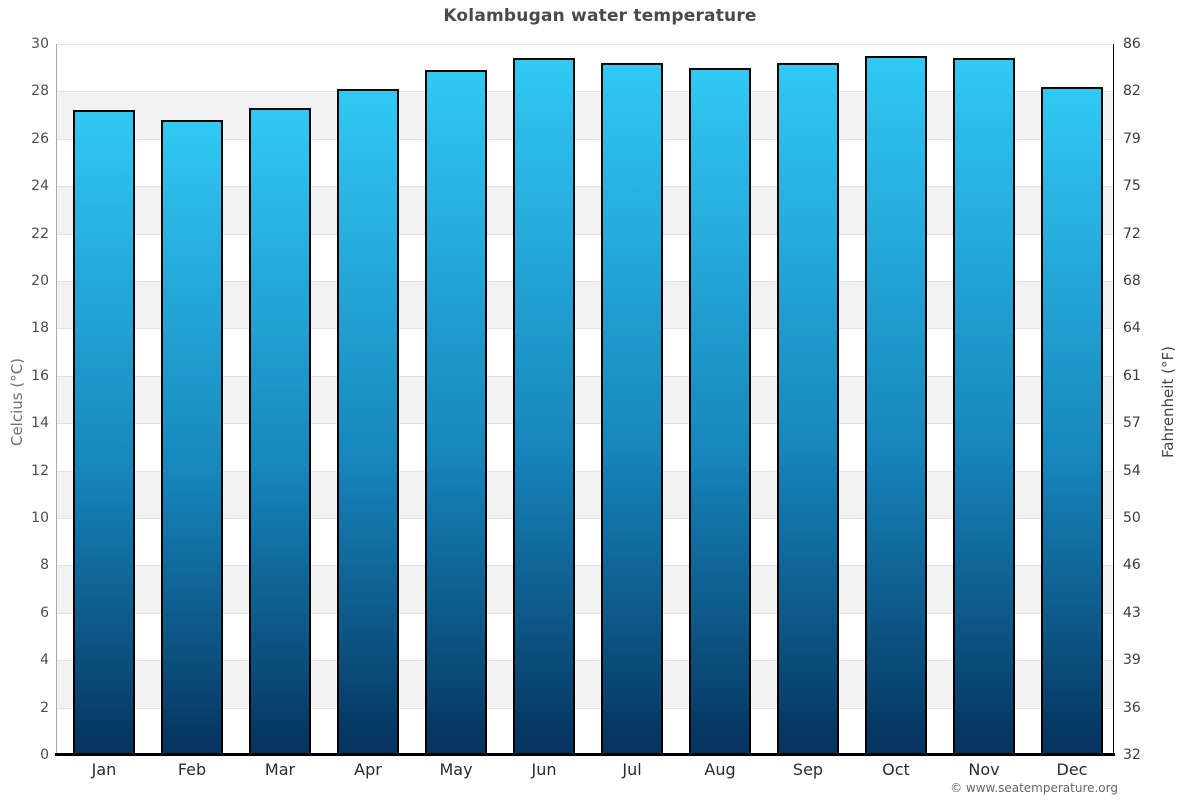 This screenshot has width=1200, height=800. I want to click on celsius-tick-18: 18, so click(40, 328).